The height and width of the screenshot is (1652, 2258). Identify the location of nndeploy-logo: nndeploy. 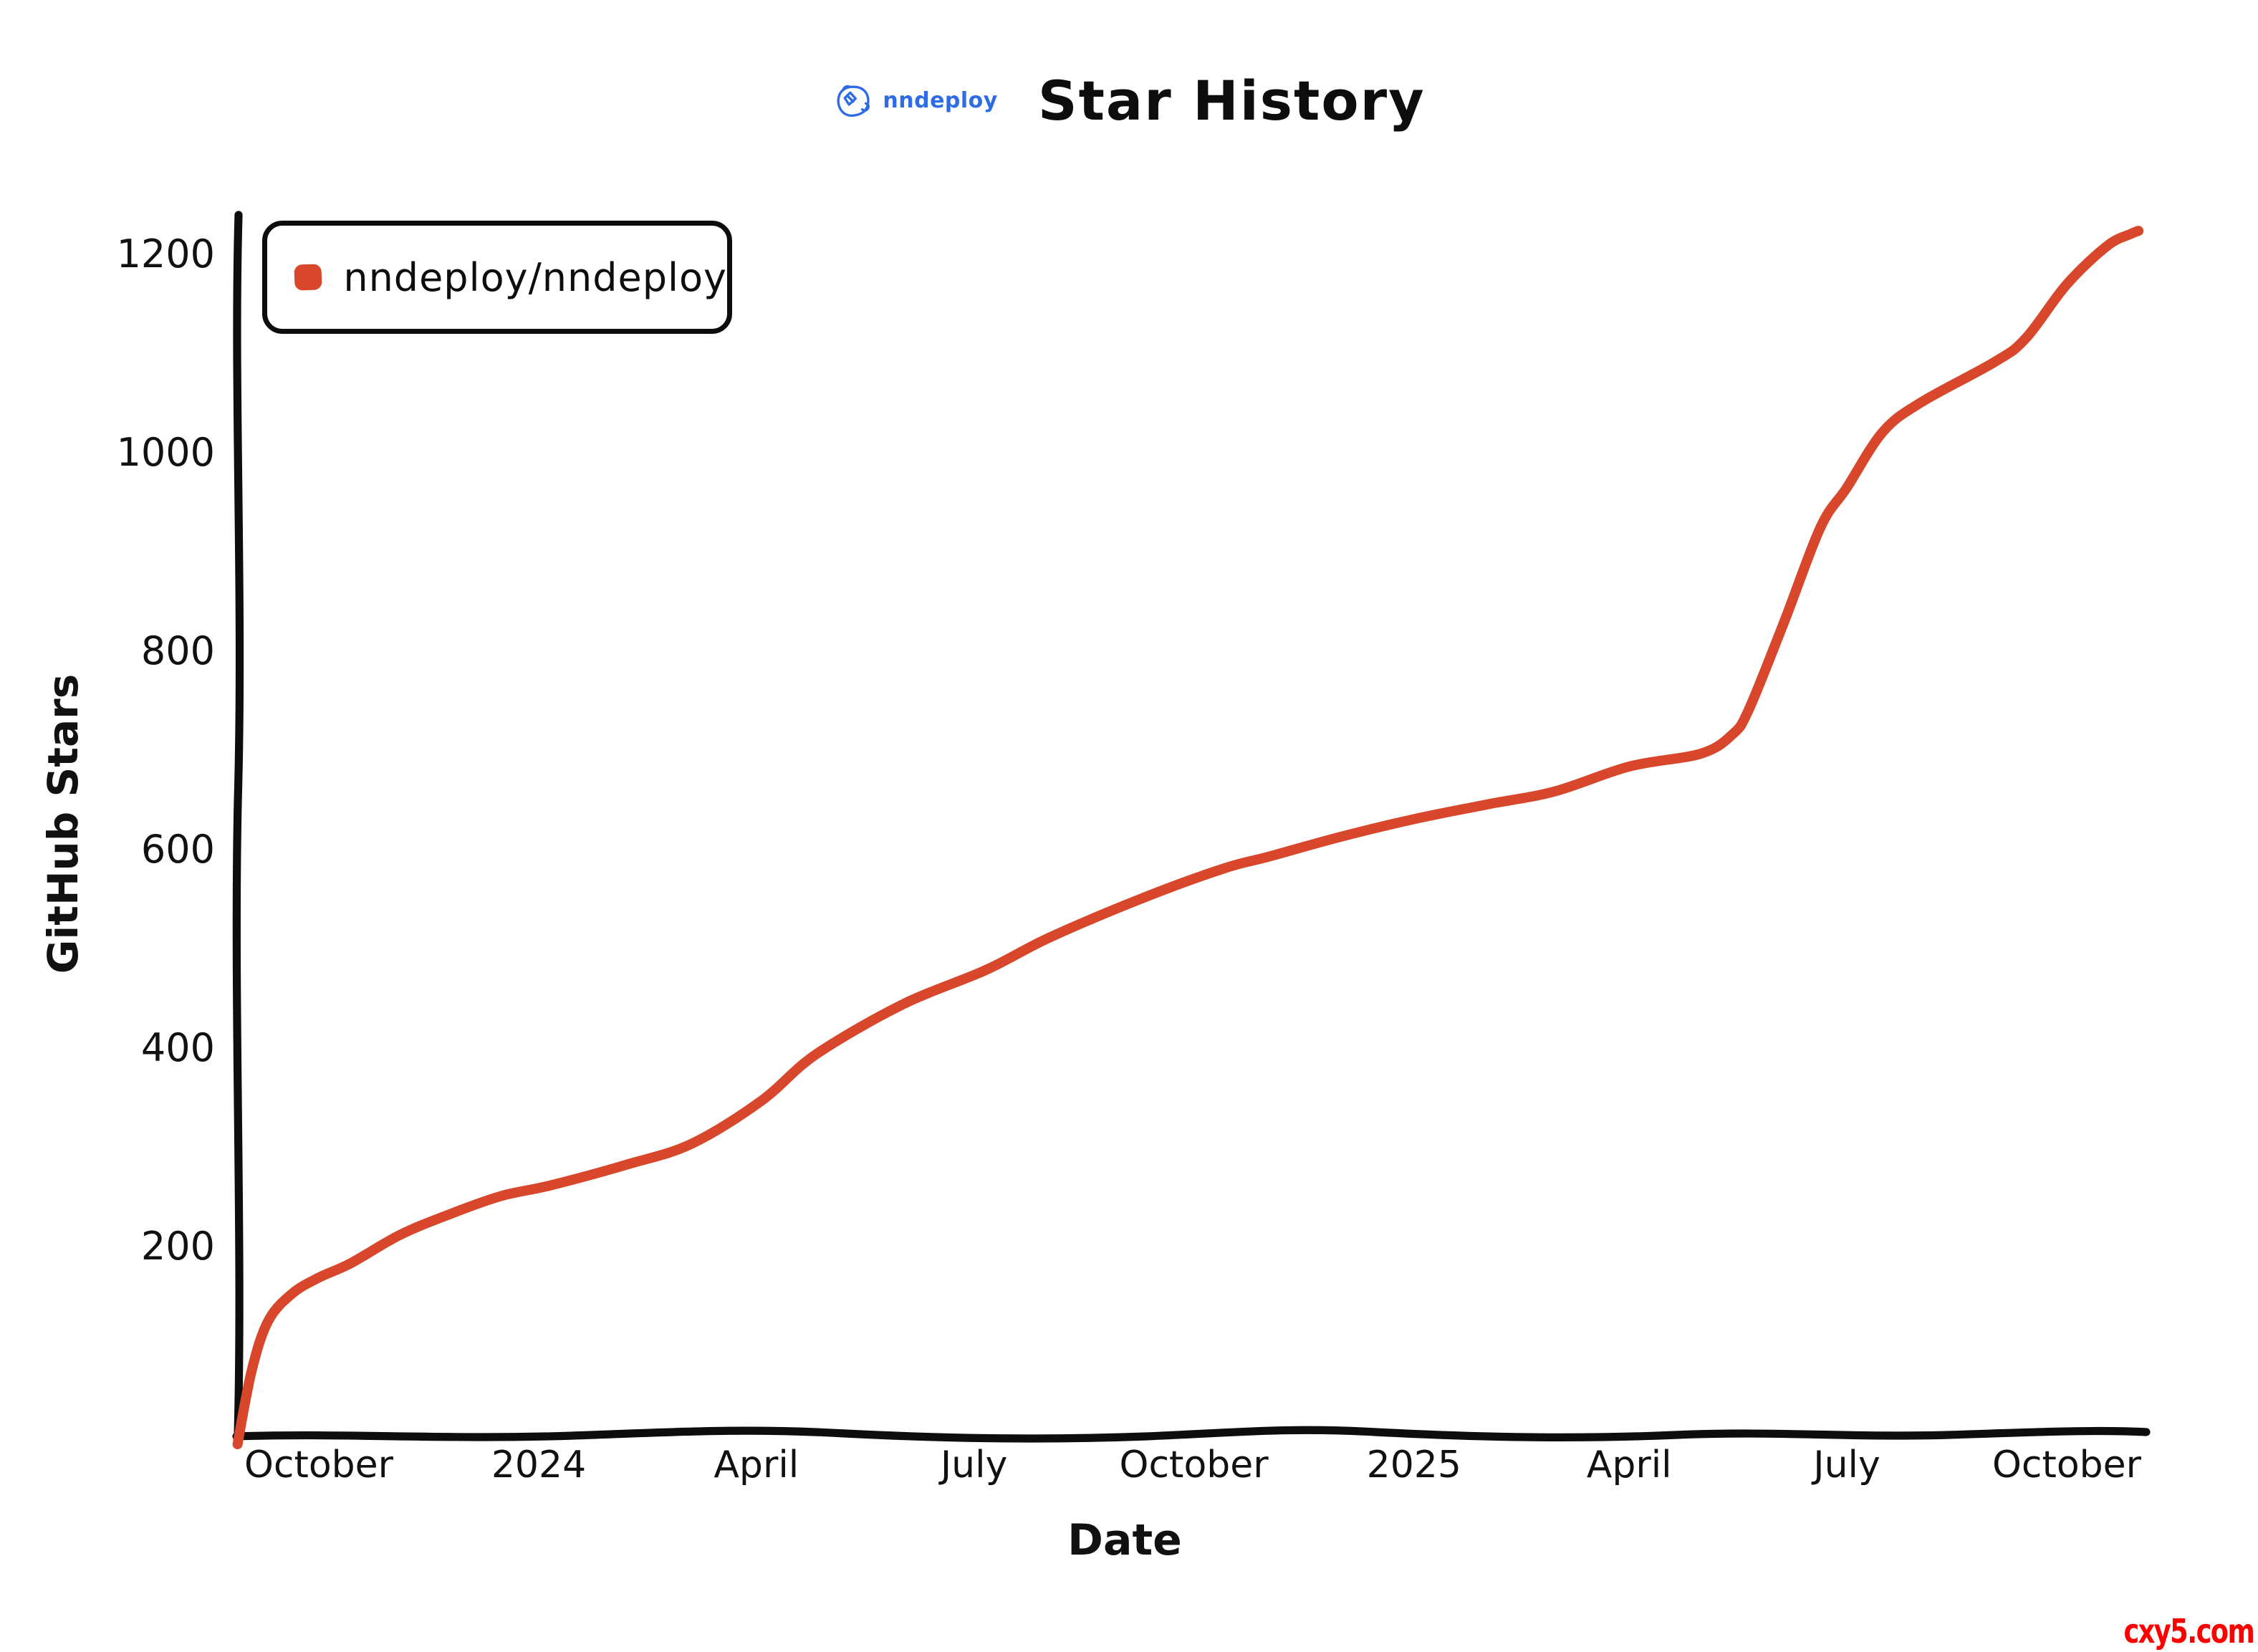
(914, 101).